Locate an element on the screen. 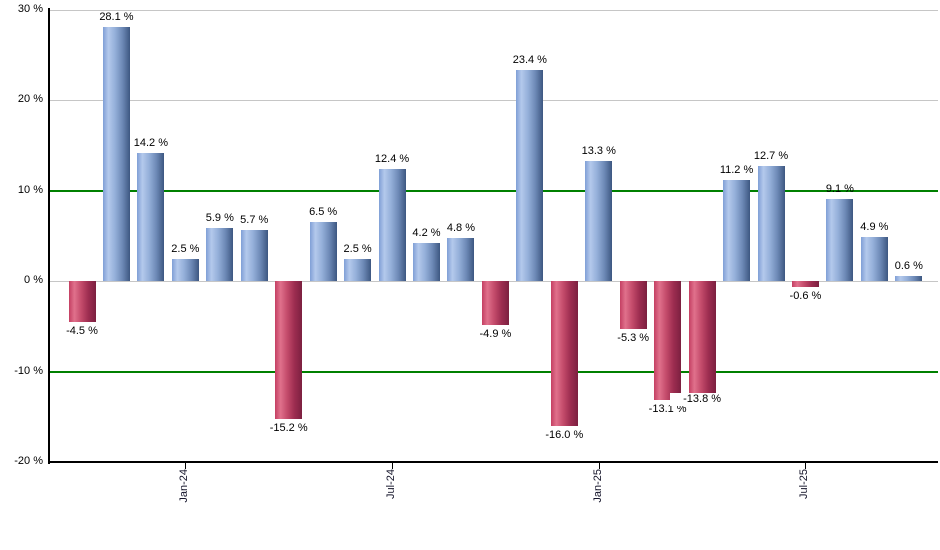 This screenshot has width=940, height=550. y-axis-tick-label: 30 % is located at coordinates (30, 9).